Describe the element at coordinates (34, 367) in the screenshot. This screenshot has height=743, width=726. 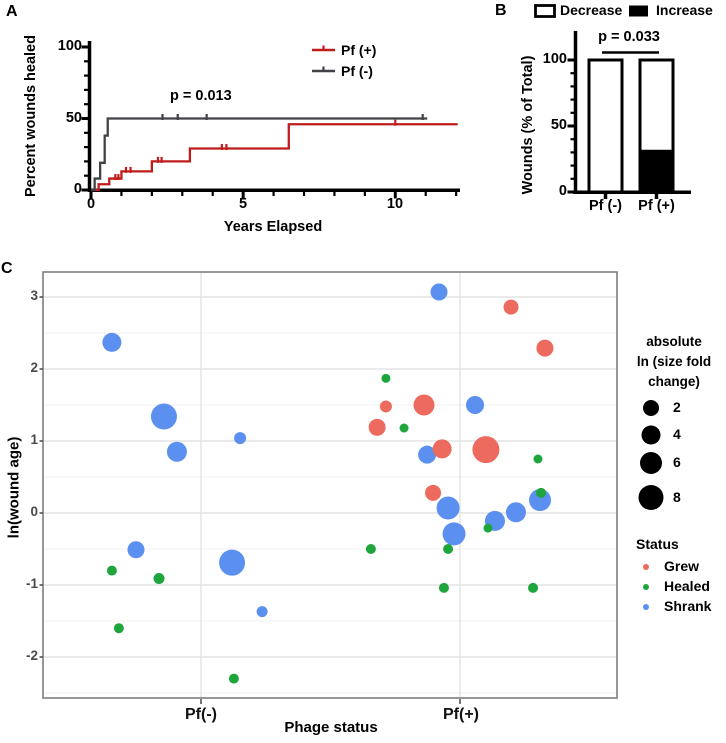
I see `panel-c-ytick-2: 2` at that location.